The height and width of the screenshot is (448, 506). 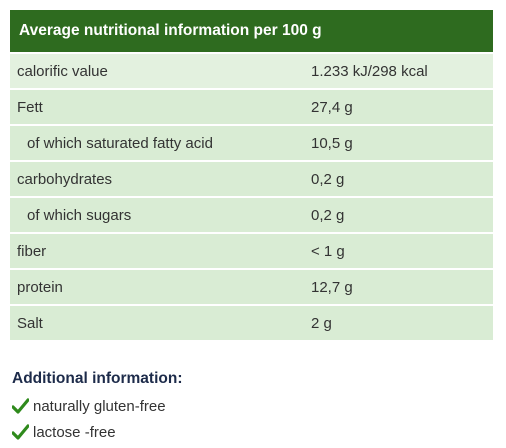 I want to click on row-label: Salt, so click(x=158, y=322).